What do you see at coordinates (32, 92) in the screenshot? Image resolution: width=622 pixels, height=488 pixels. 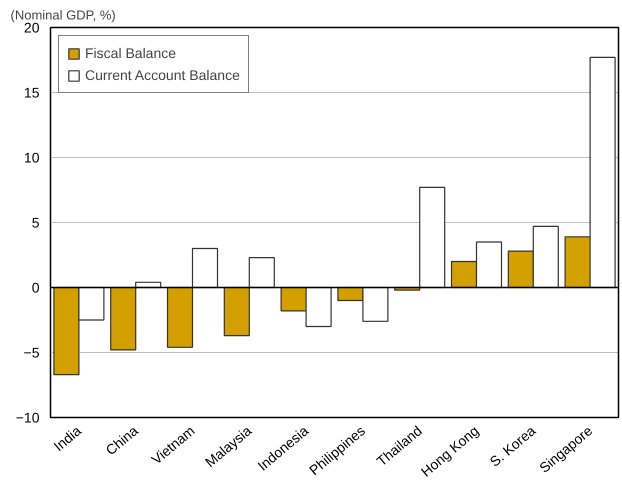 I see `y-tick-label: 15` at bounding box center [32, 92].